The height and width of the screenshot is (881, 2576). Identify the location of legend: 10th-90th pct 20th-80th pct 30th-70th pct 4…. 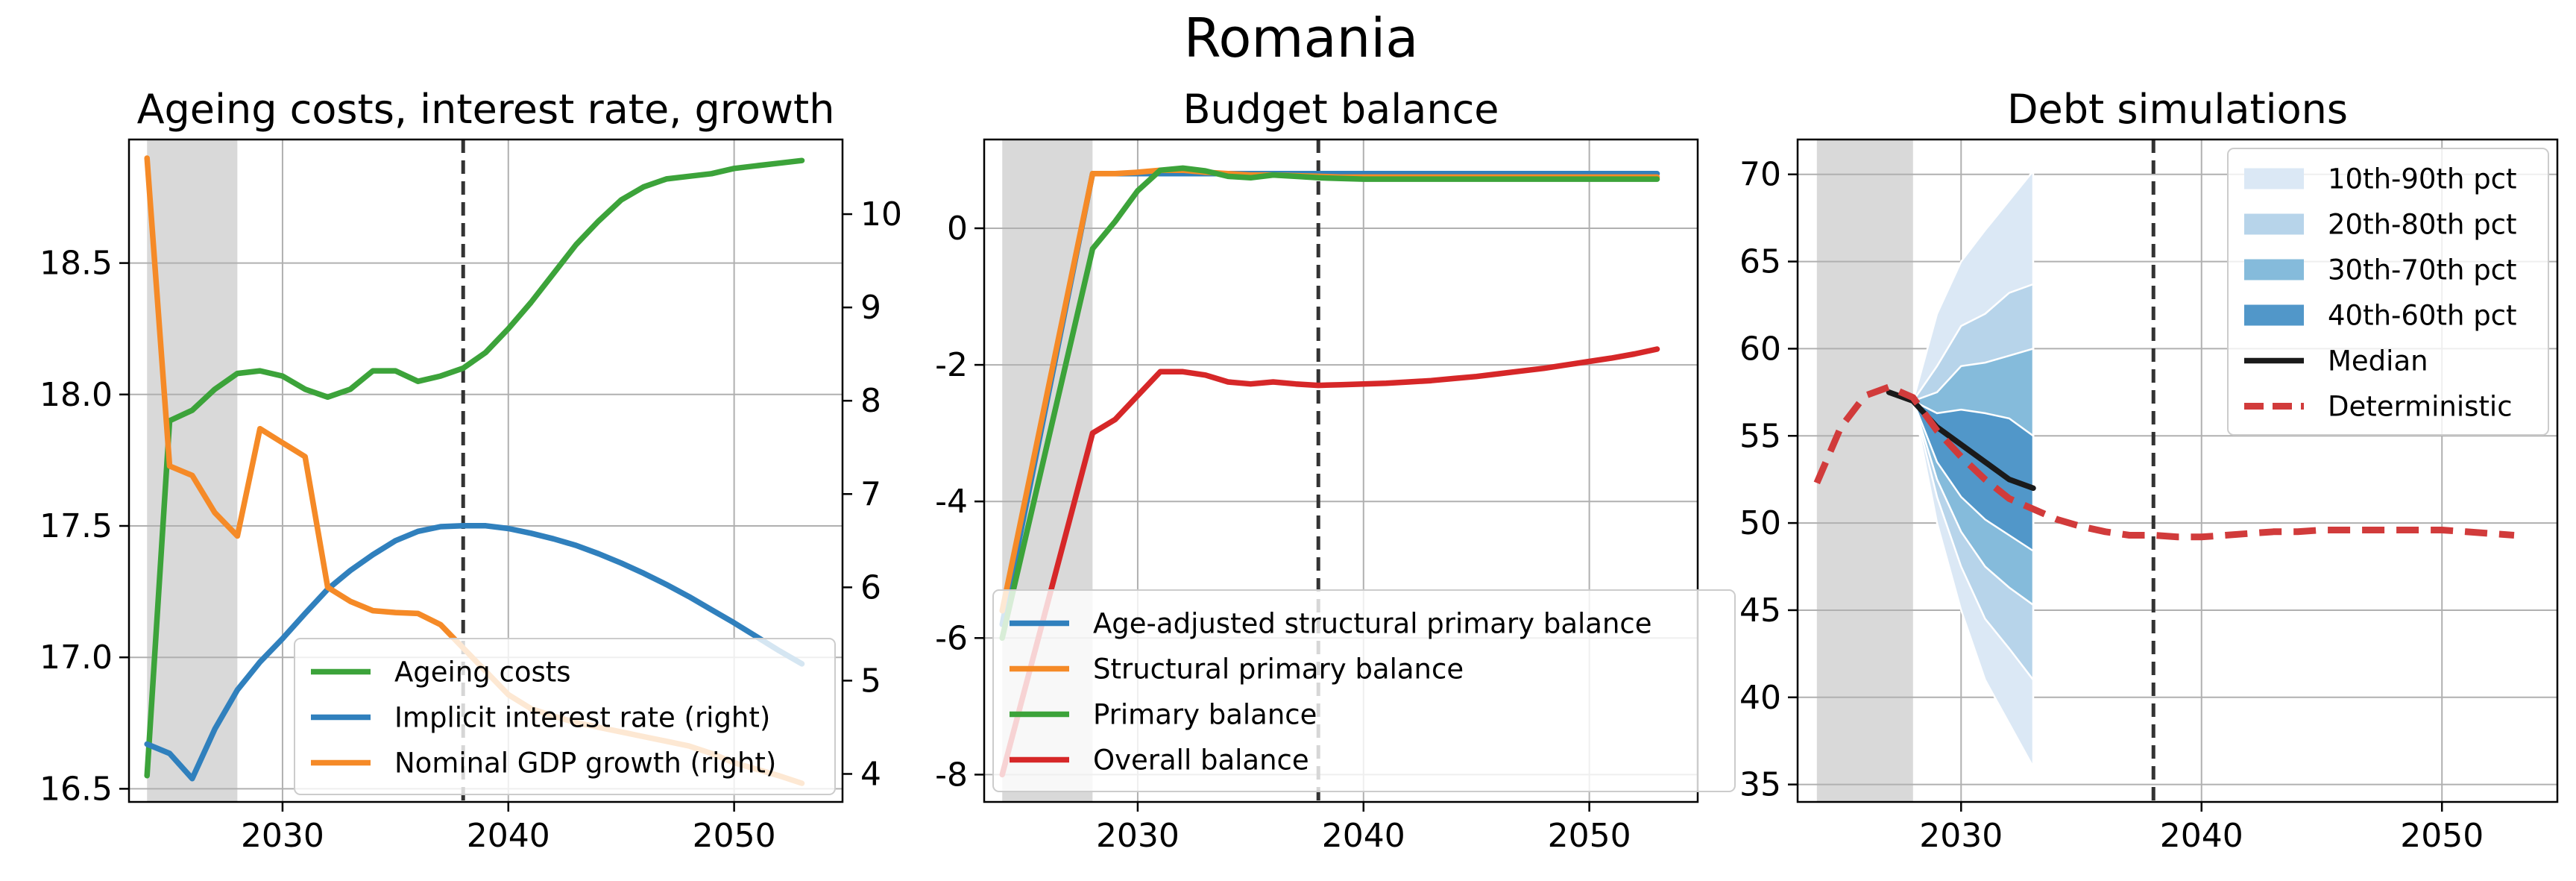
(2388, 292).